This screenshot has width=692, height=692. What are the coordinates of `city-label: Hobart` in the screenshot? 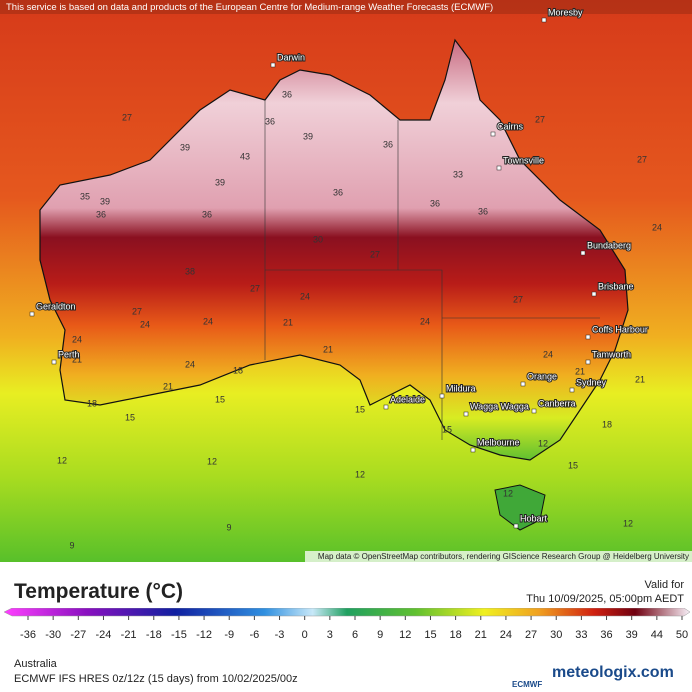 It's located at (534, 518).